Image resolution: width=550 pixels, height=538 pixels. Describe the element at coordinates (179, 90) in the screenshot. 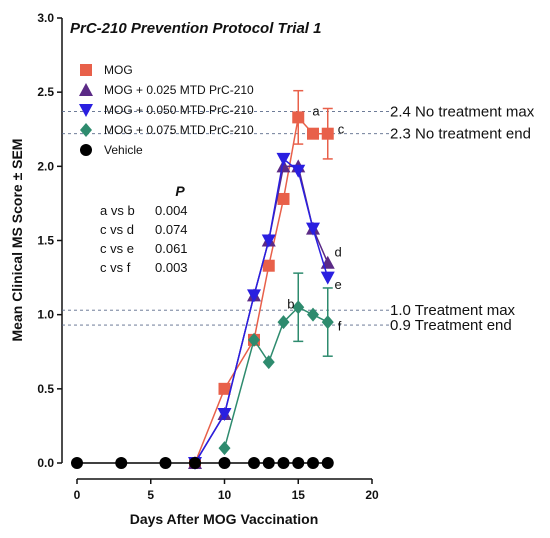

I see `legend-label: MOG + 0.025 MTD PrC-210` at that location.